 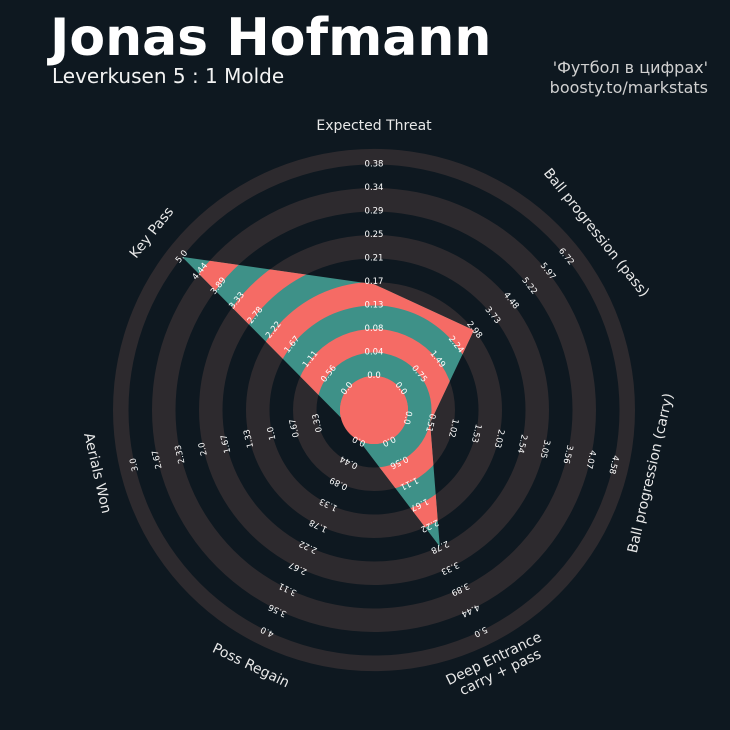 I want to click on tick-label: 0.51, so click(x=430, y=422).